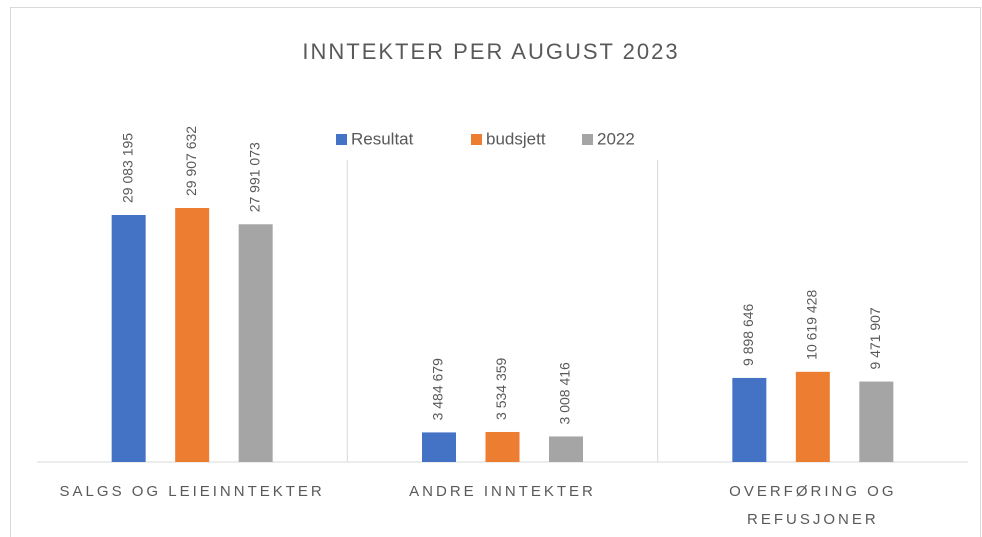 The height and width of the screenshot is (537, 982). Describe the element at coordinates (254, 177) in the screenshot. I see `value-label: 27 991 073` at that location.